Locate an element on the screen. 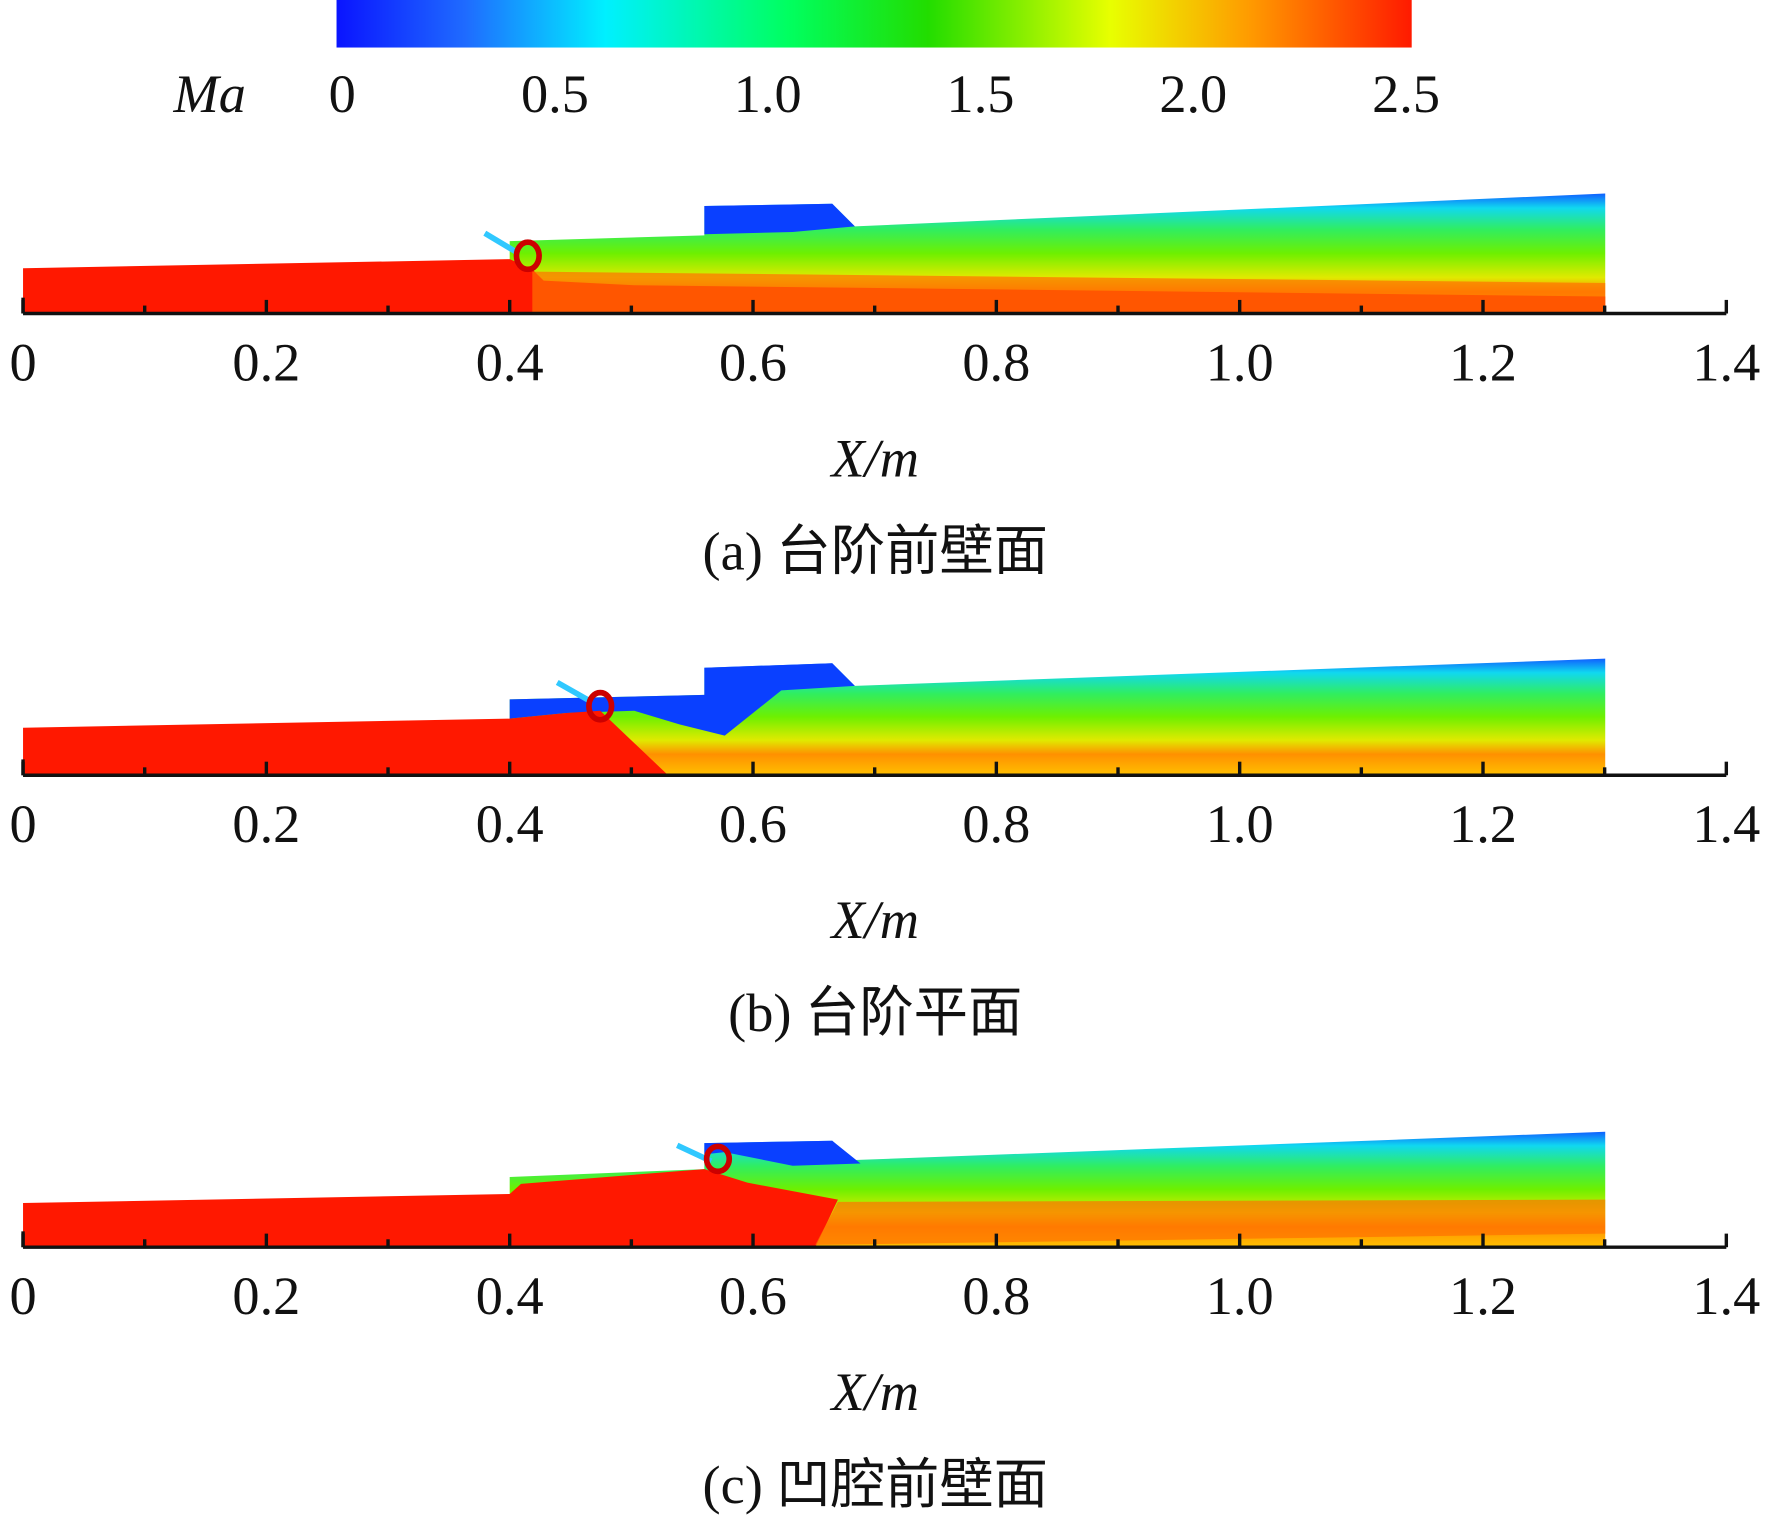 Image resolution: width=1772 pixels, height=1529 pixels. panel-caption: (a) 台阶前壁面 is located at coordinates (875, 551).